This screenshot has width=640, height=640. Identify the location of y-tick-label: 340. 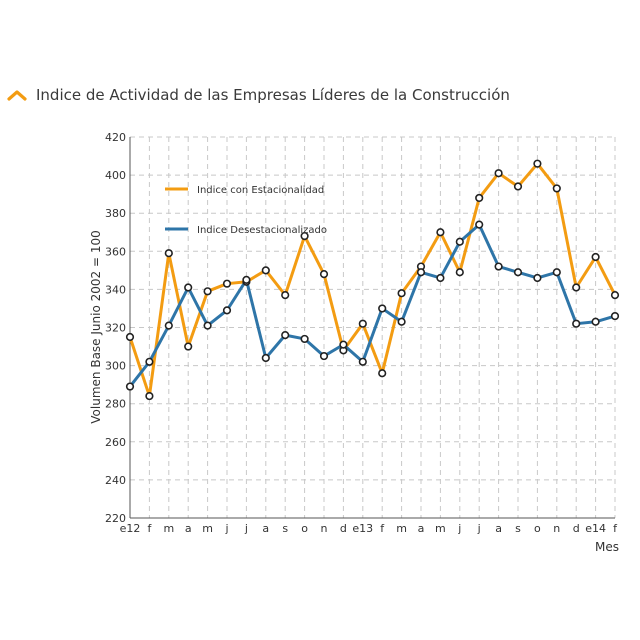
(115, 289).